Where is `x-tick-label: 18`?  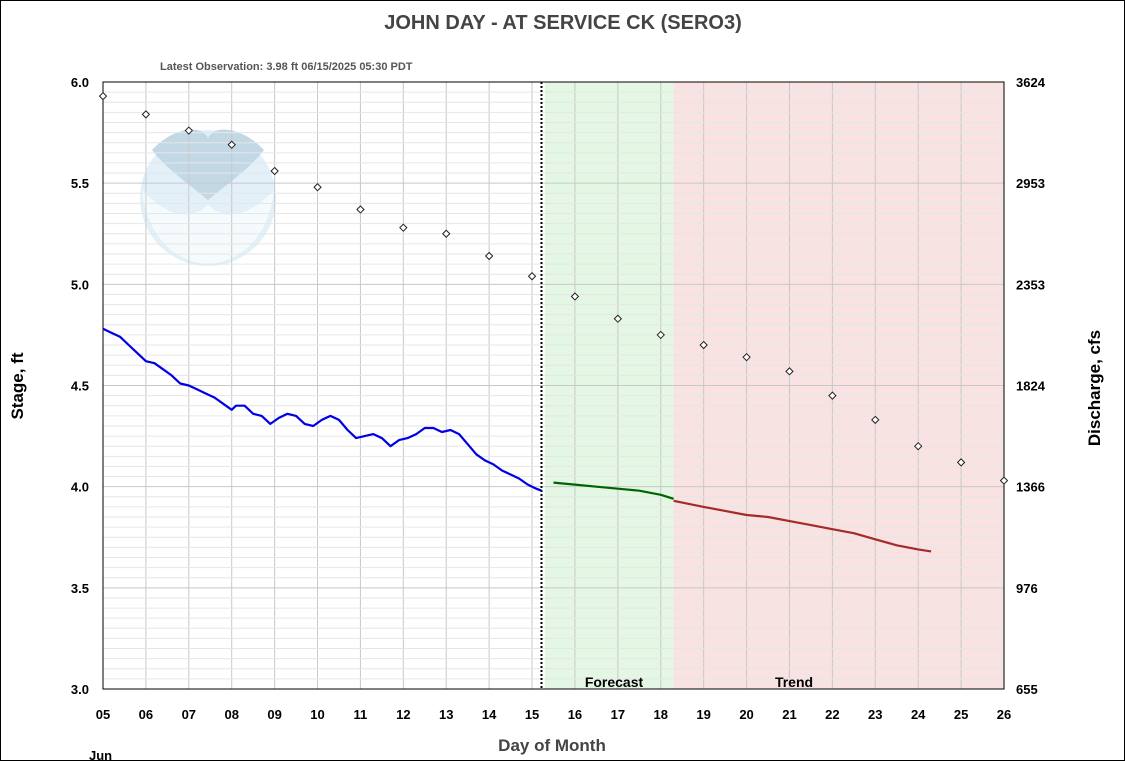
x-tick-label: 18 is located at coordinates (661, 714).